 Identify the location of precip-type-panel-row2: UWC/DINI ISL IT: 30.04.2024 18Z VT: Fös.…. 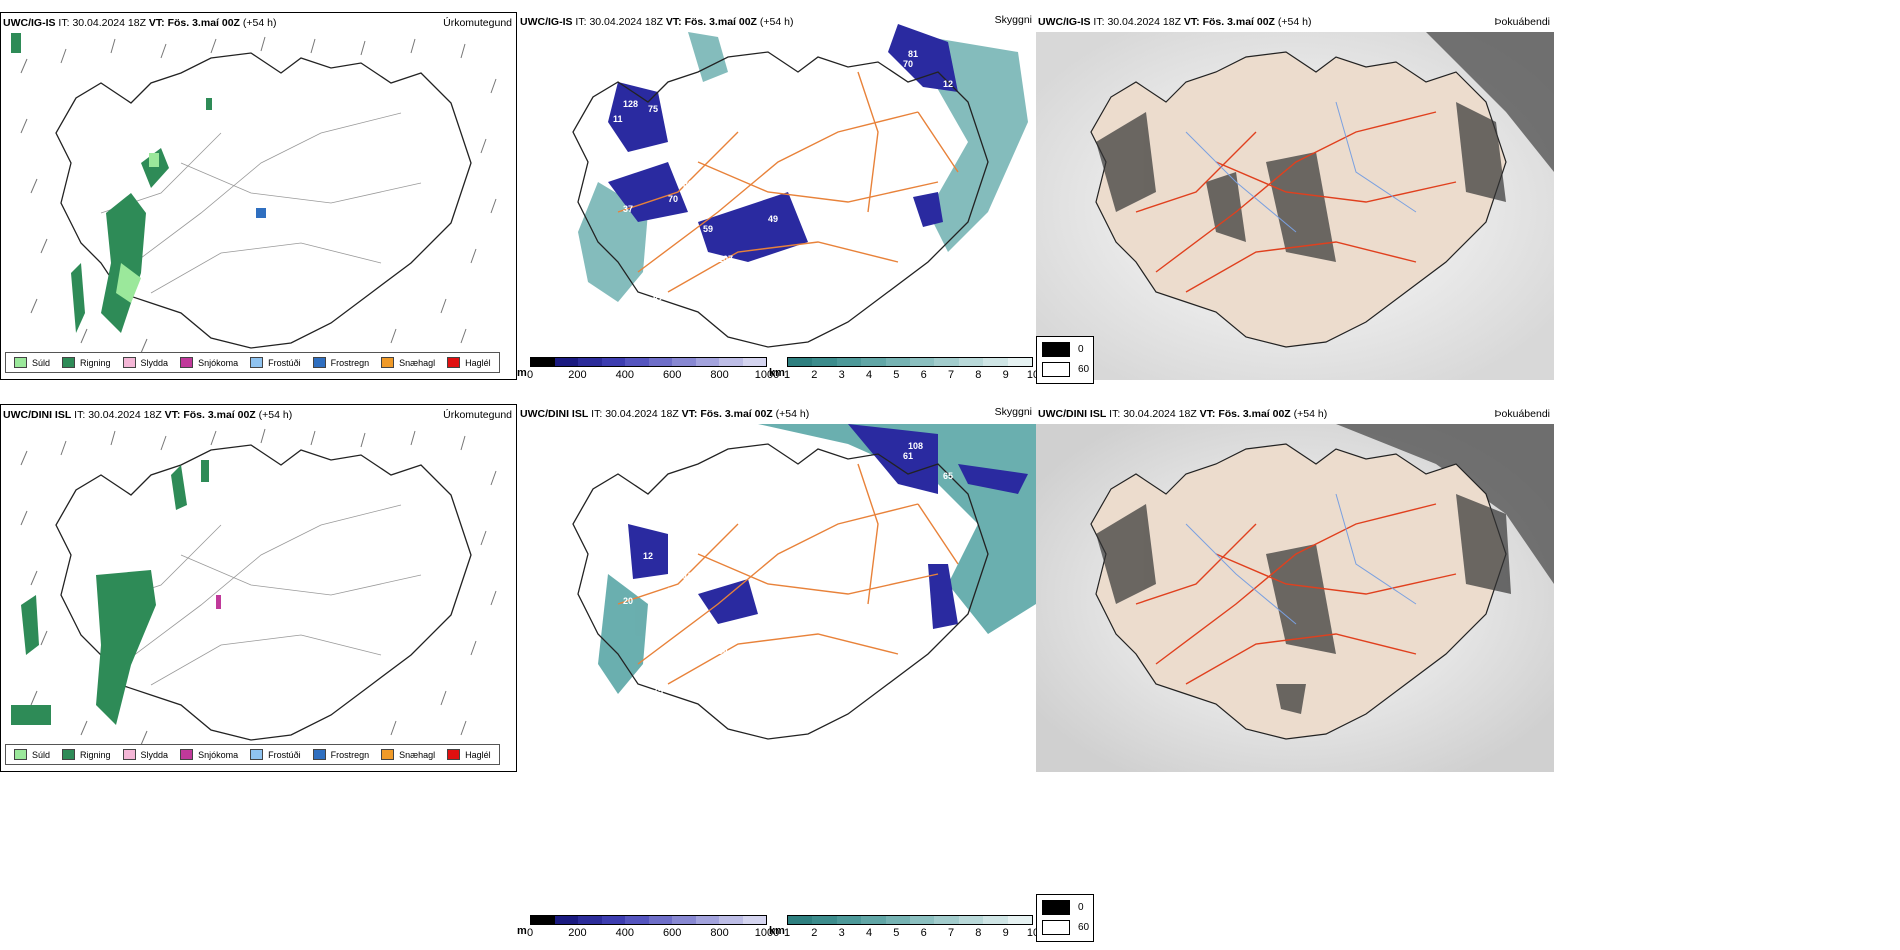
(258, 588).